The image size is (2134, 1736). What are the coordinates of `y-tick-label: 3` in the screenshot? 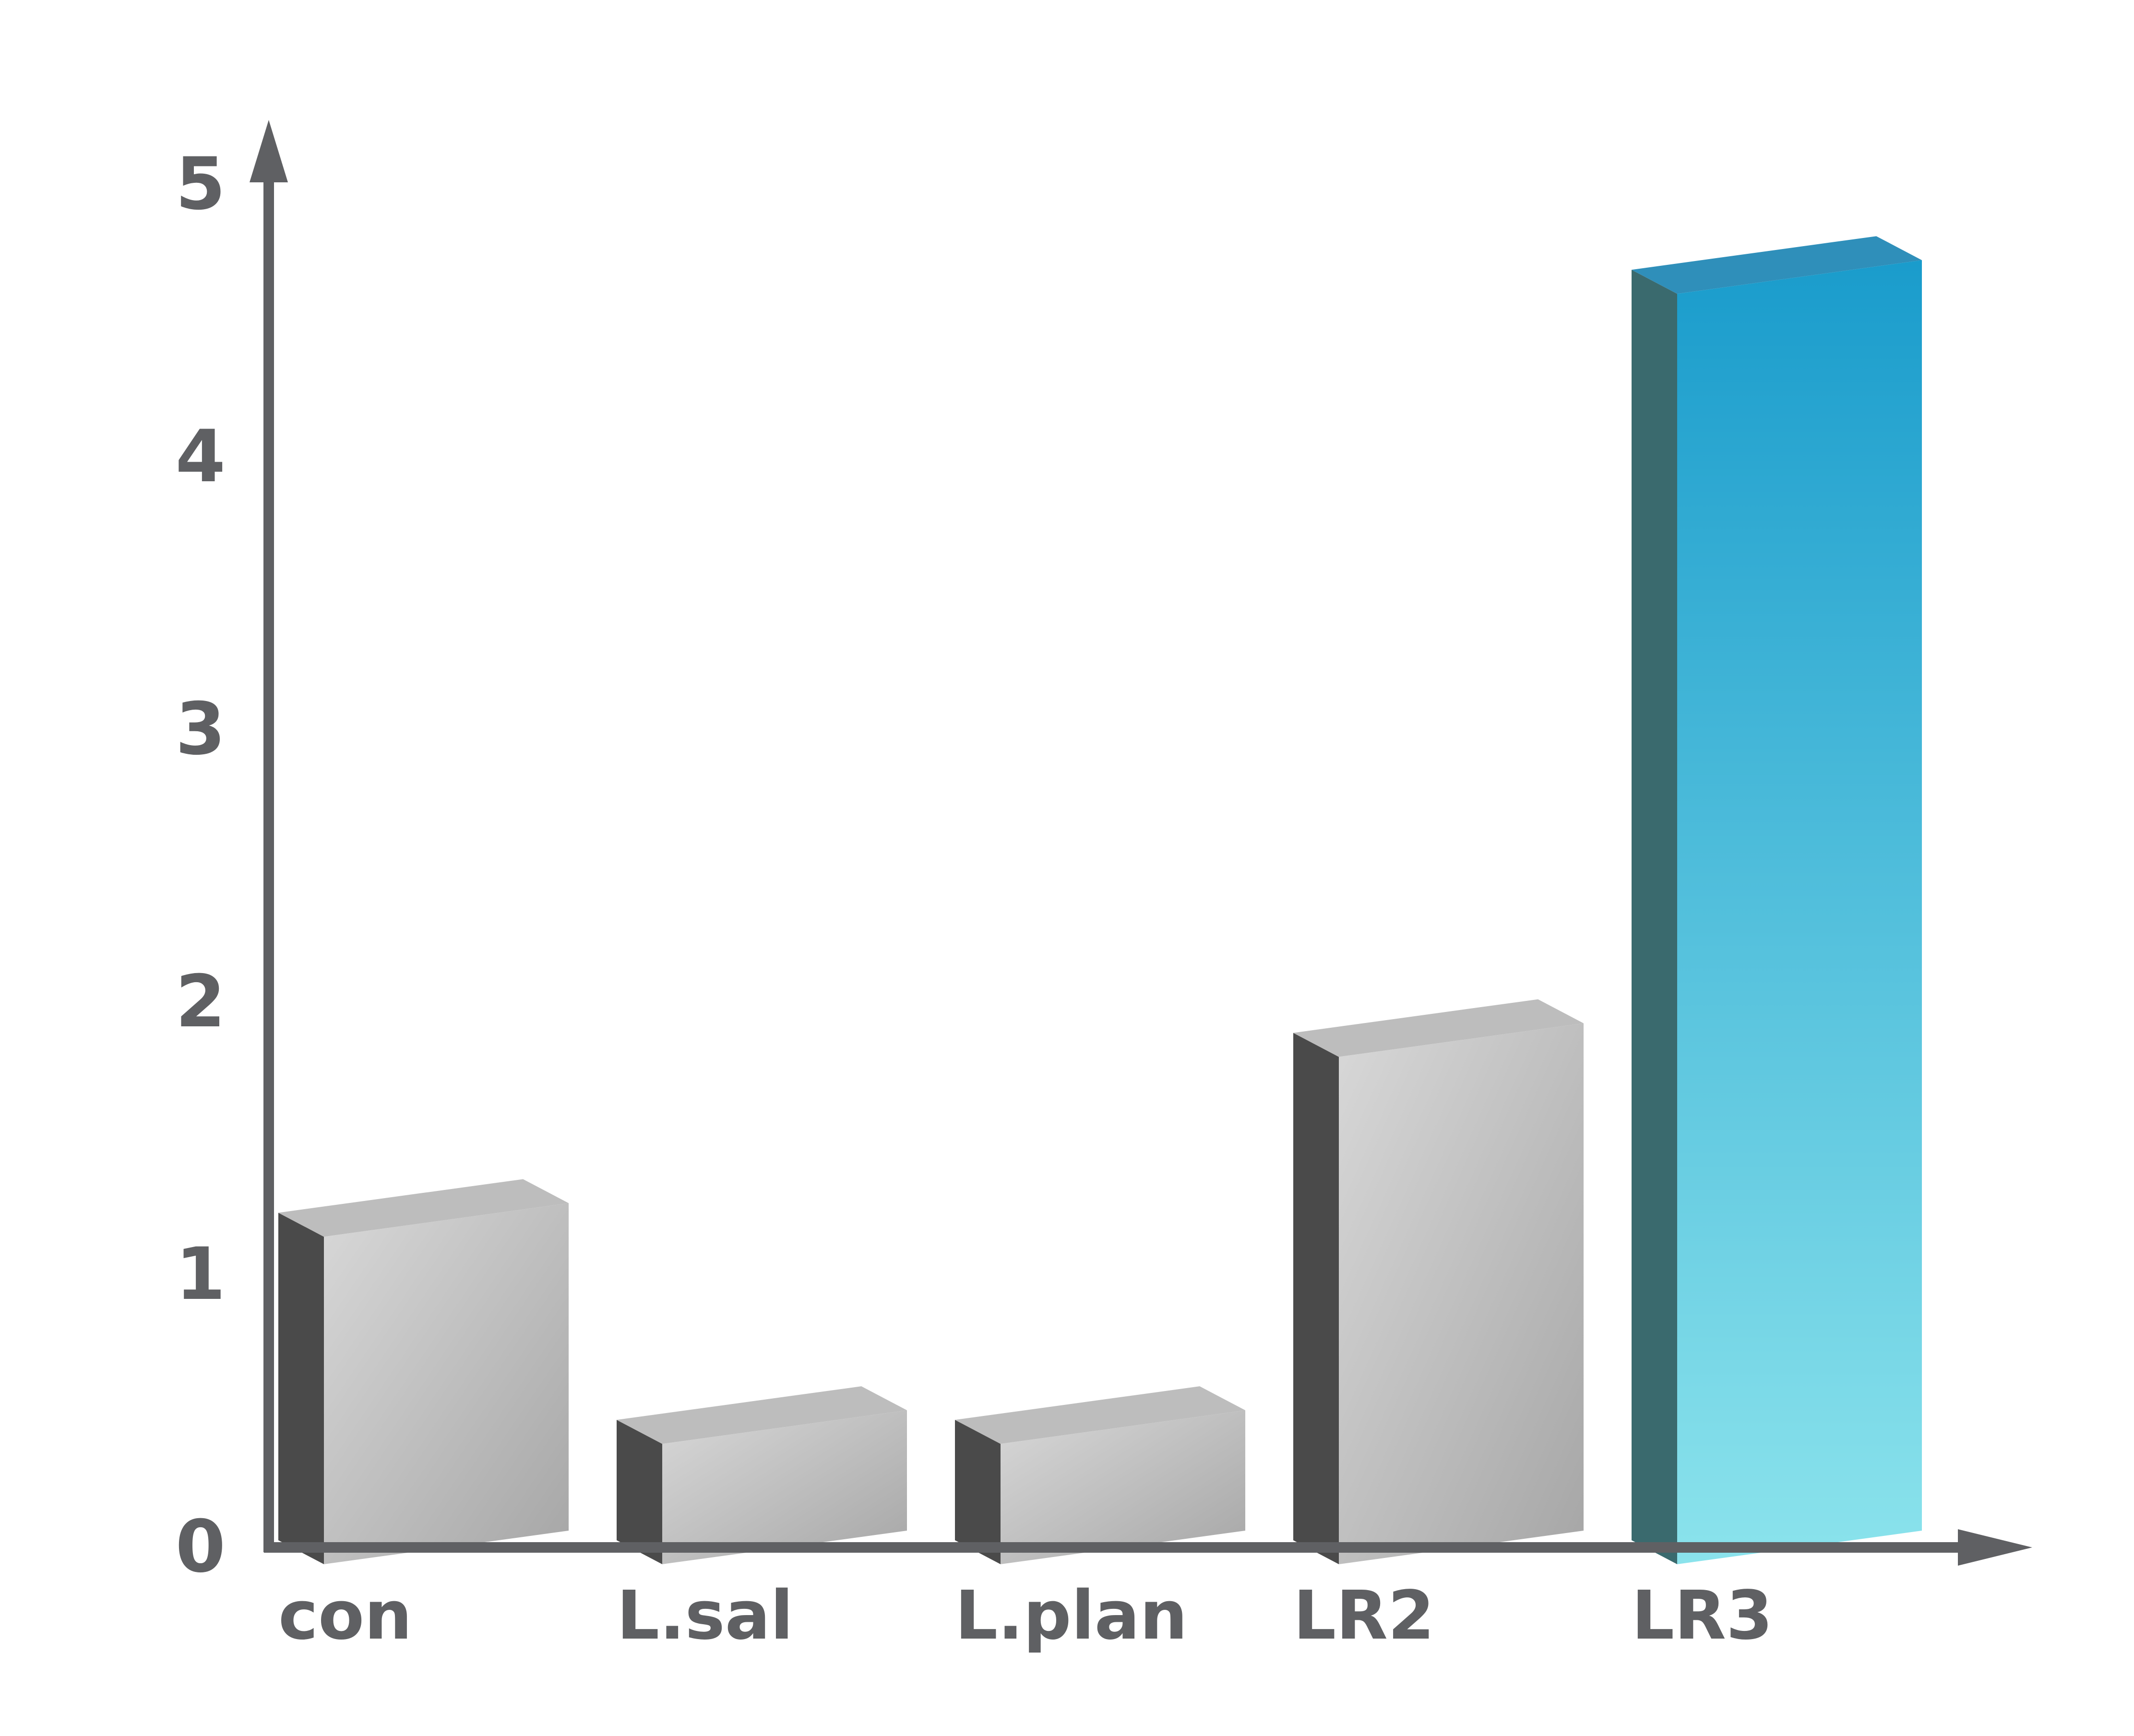 It's located at (201, 729).